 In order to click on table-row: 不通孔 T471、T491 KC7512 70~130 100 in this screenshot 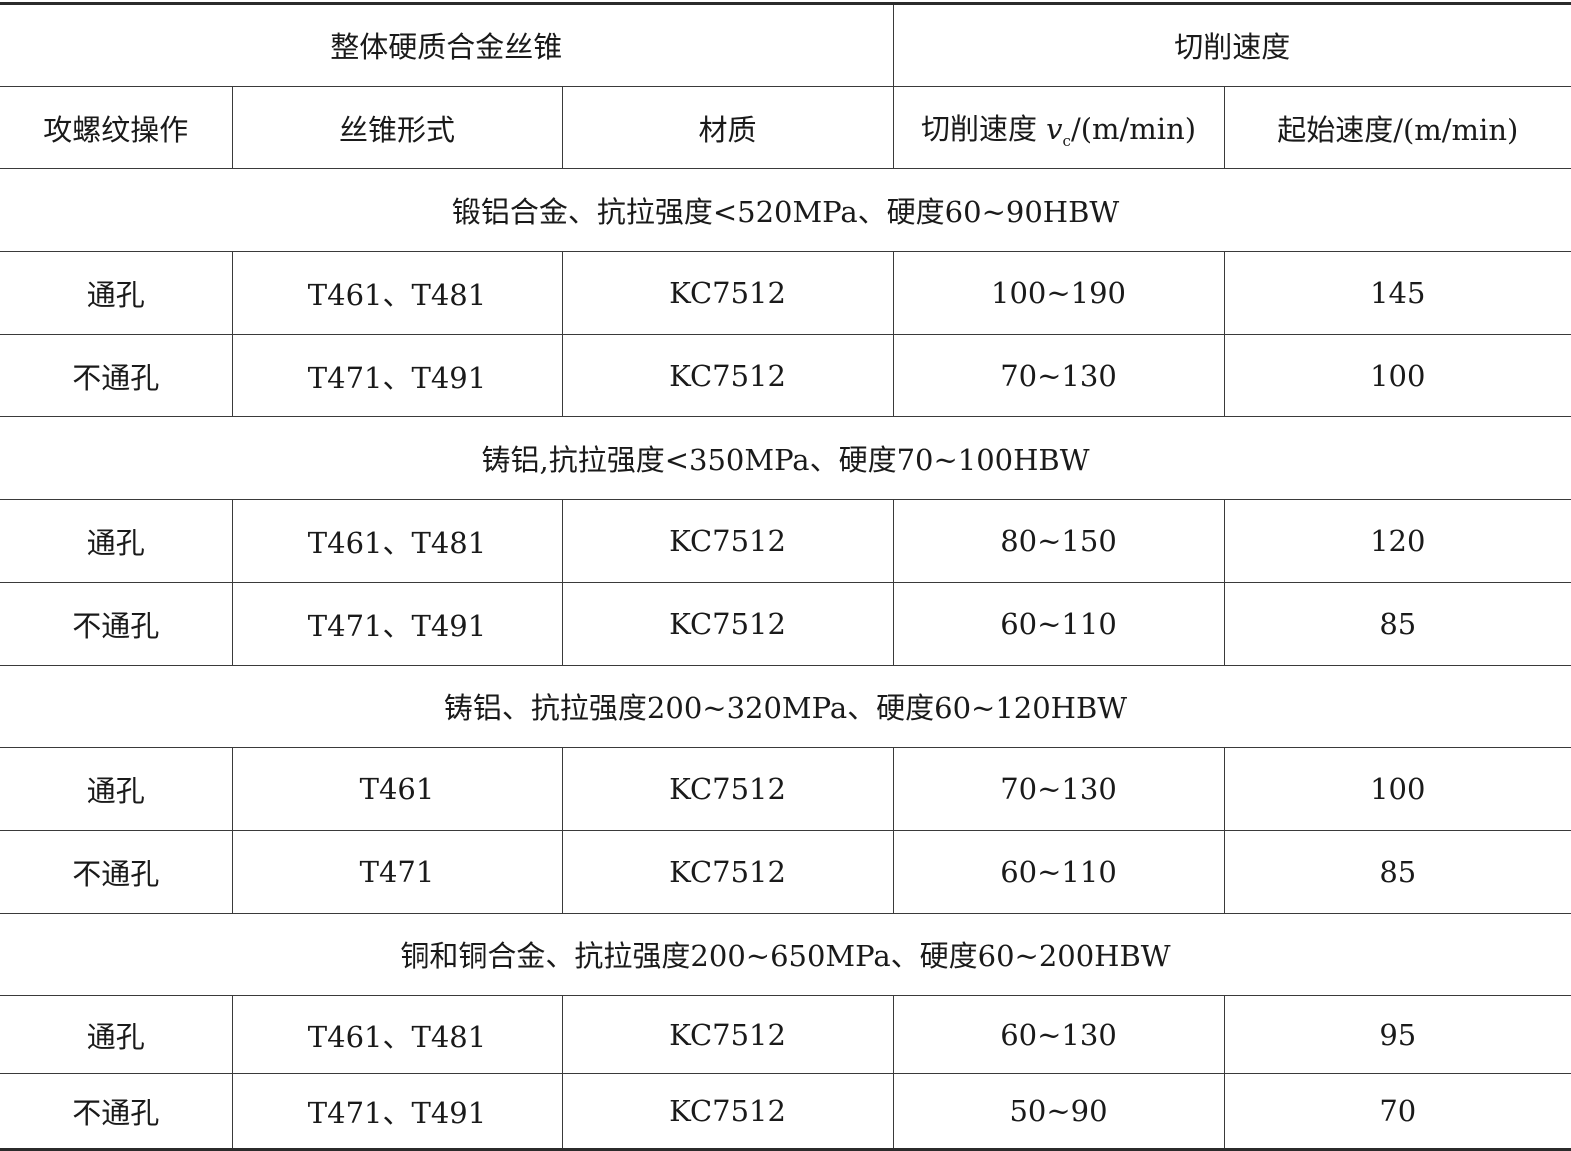, I will do `click(785, 375)`.